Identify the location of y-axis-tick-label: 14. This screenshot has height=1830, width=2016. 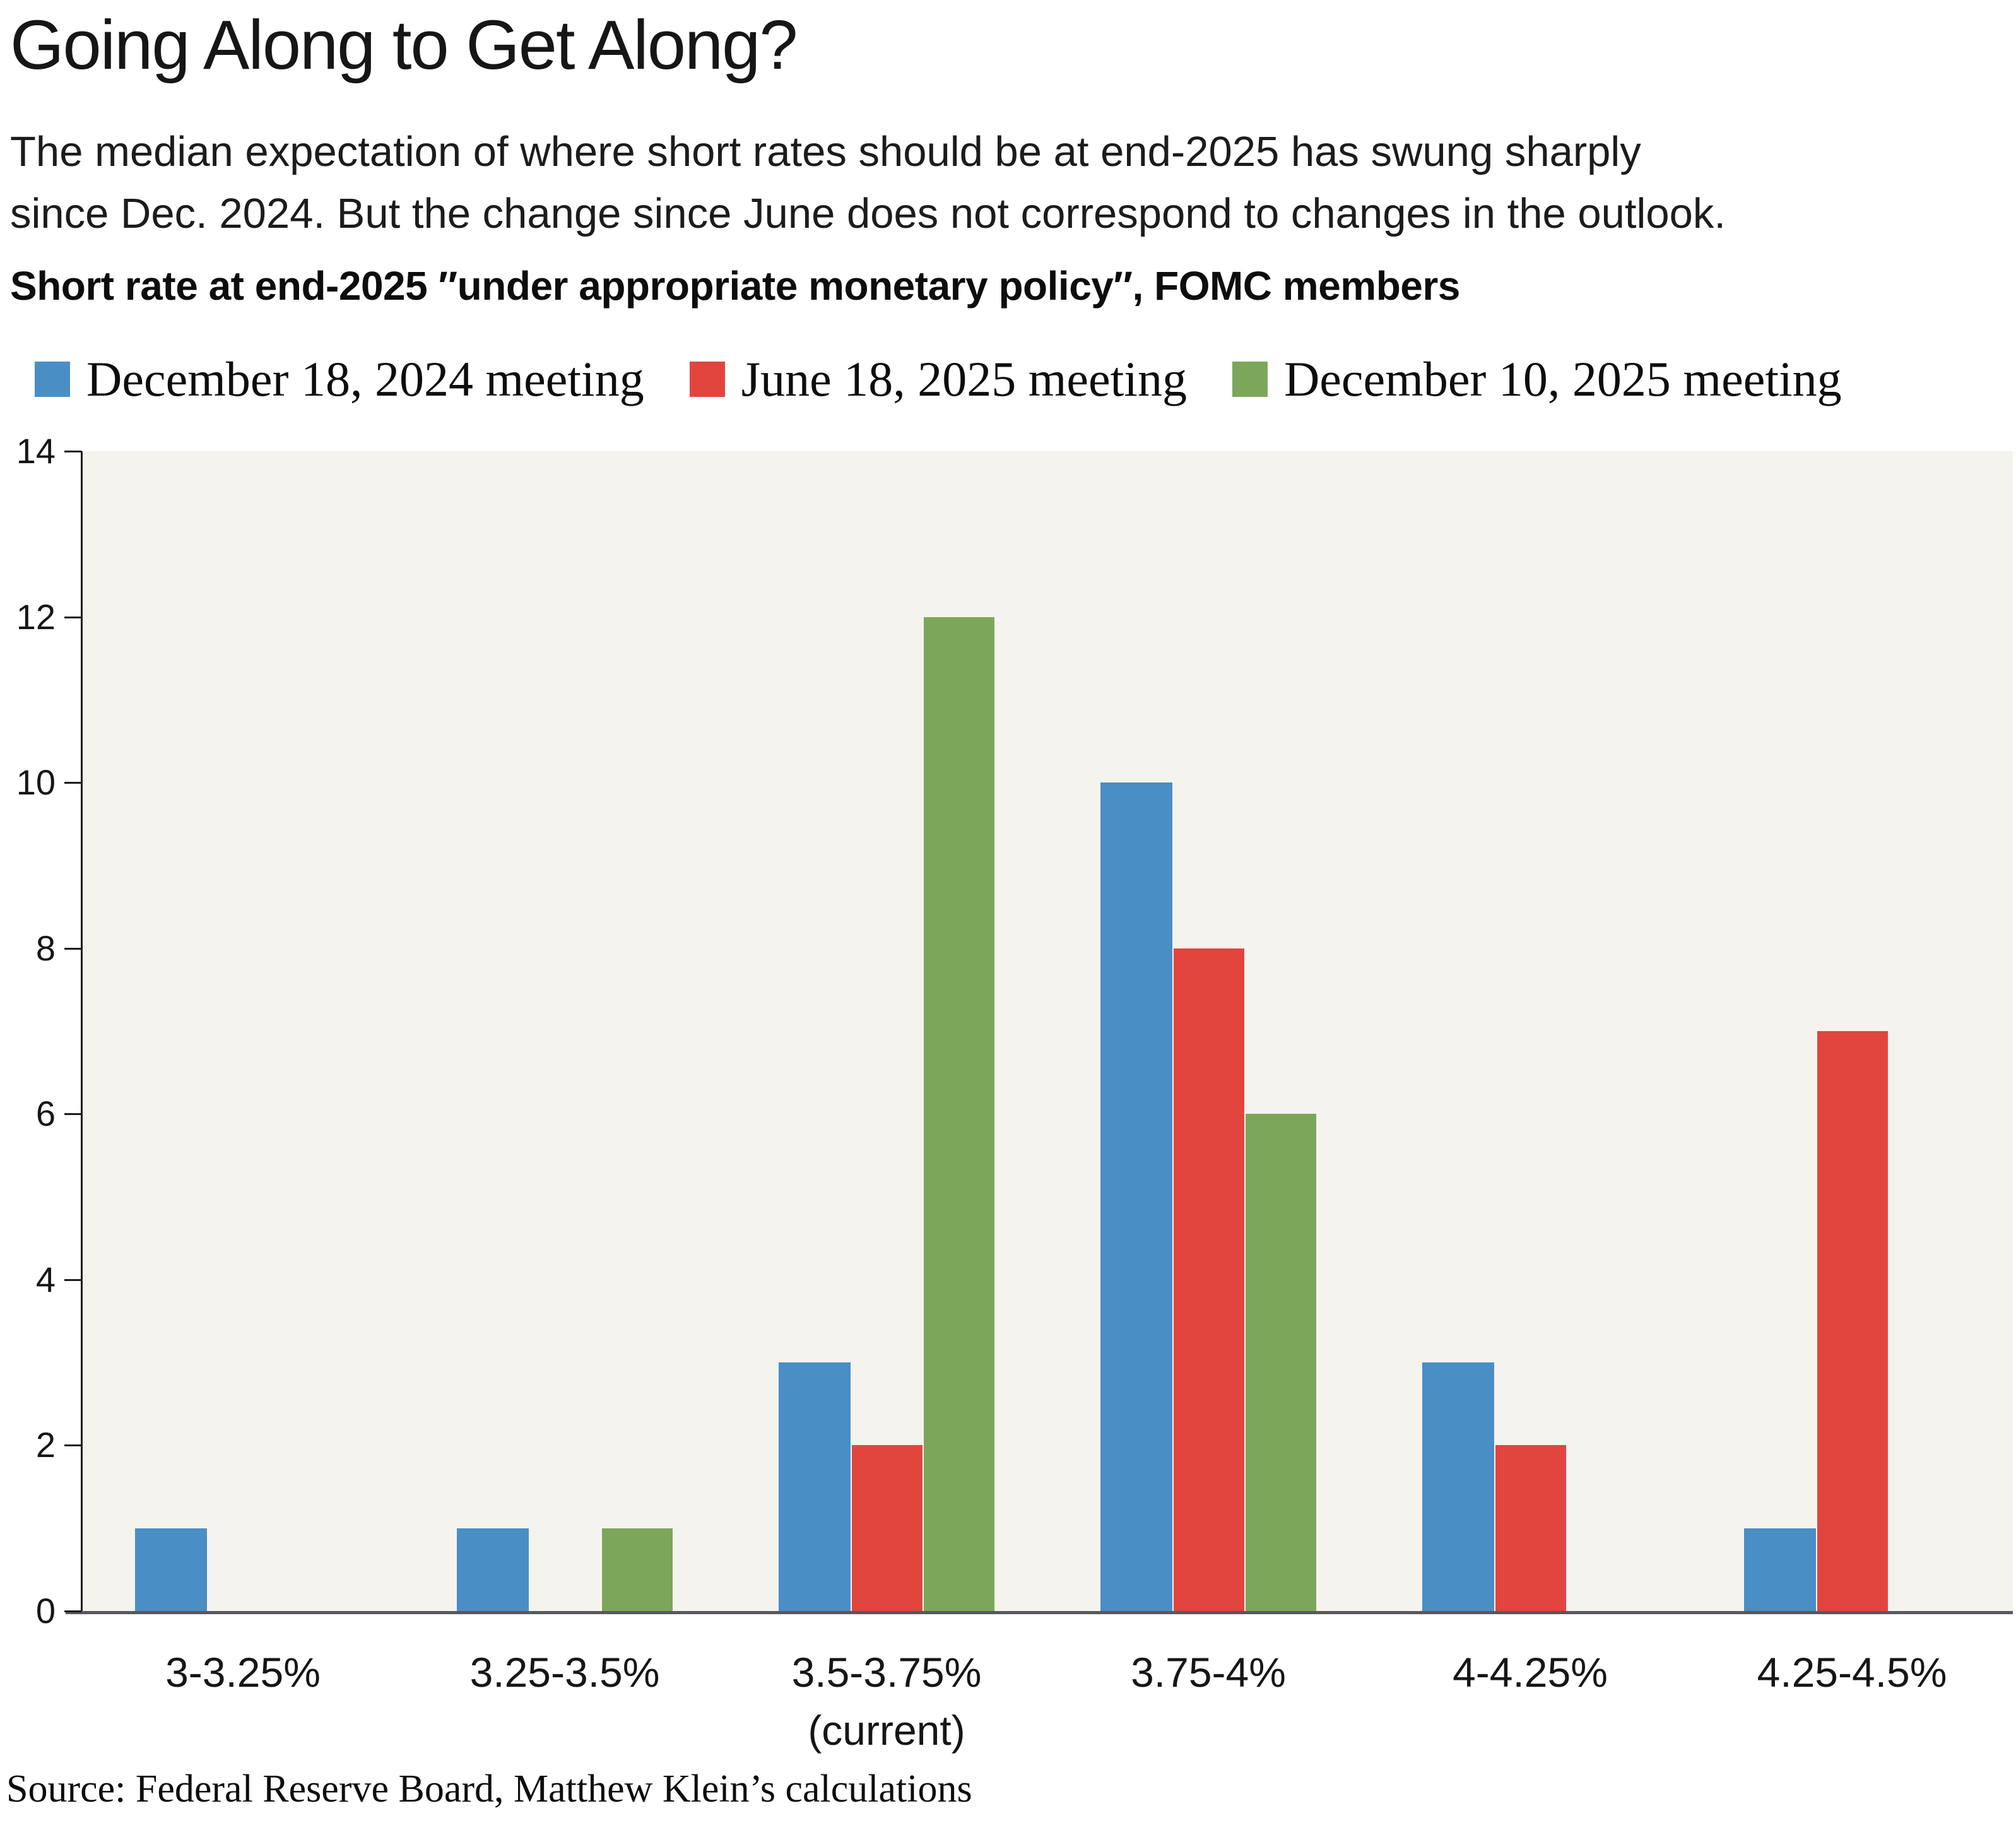
(36, 451).